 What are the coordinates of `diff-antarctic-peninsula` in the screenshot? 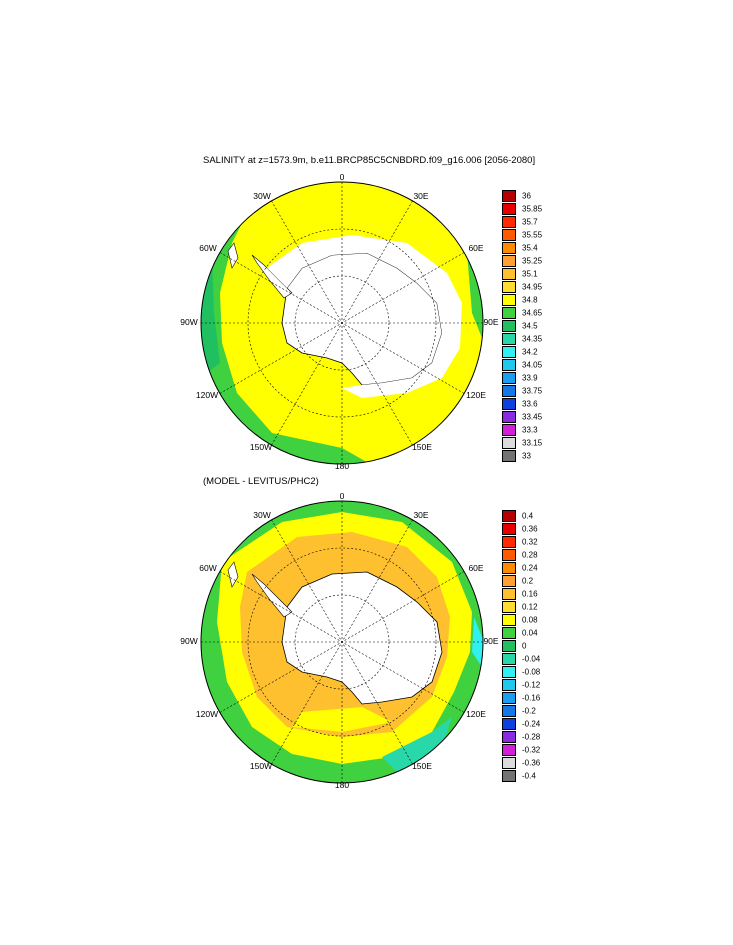 It's located at (272, 595).